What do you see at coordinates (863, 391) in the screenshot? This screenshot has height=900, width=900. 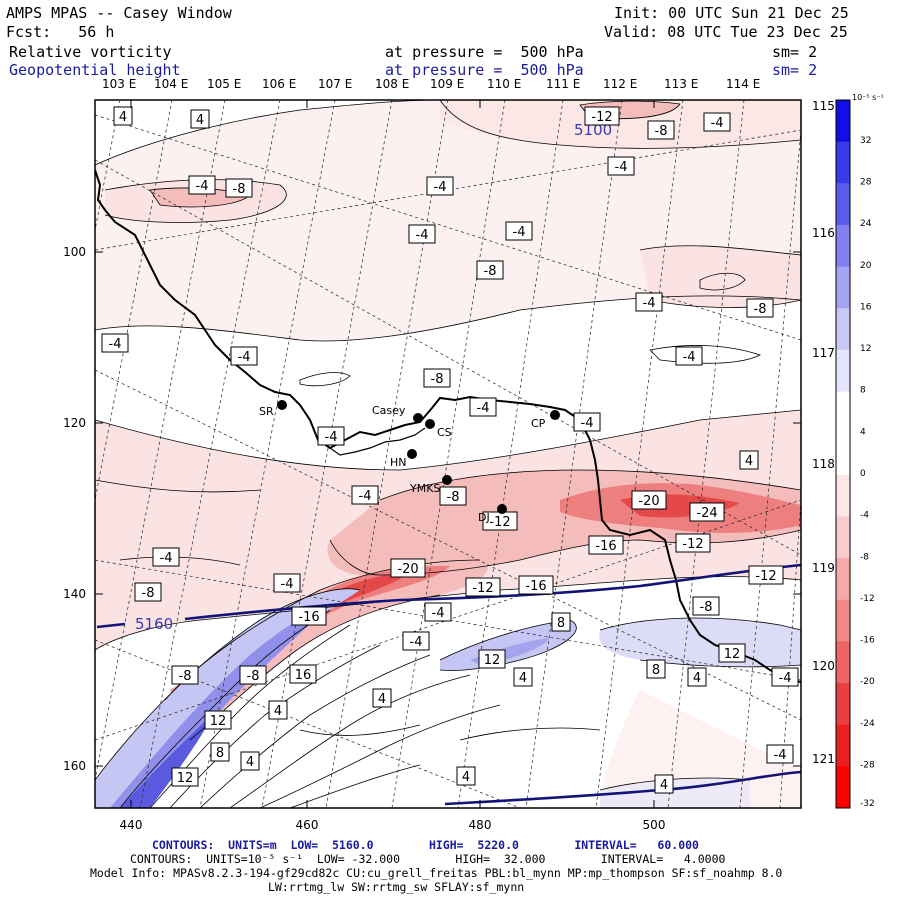 I see `colorbar-tick-label: 8` at bounding box center [863, 391].